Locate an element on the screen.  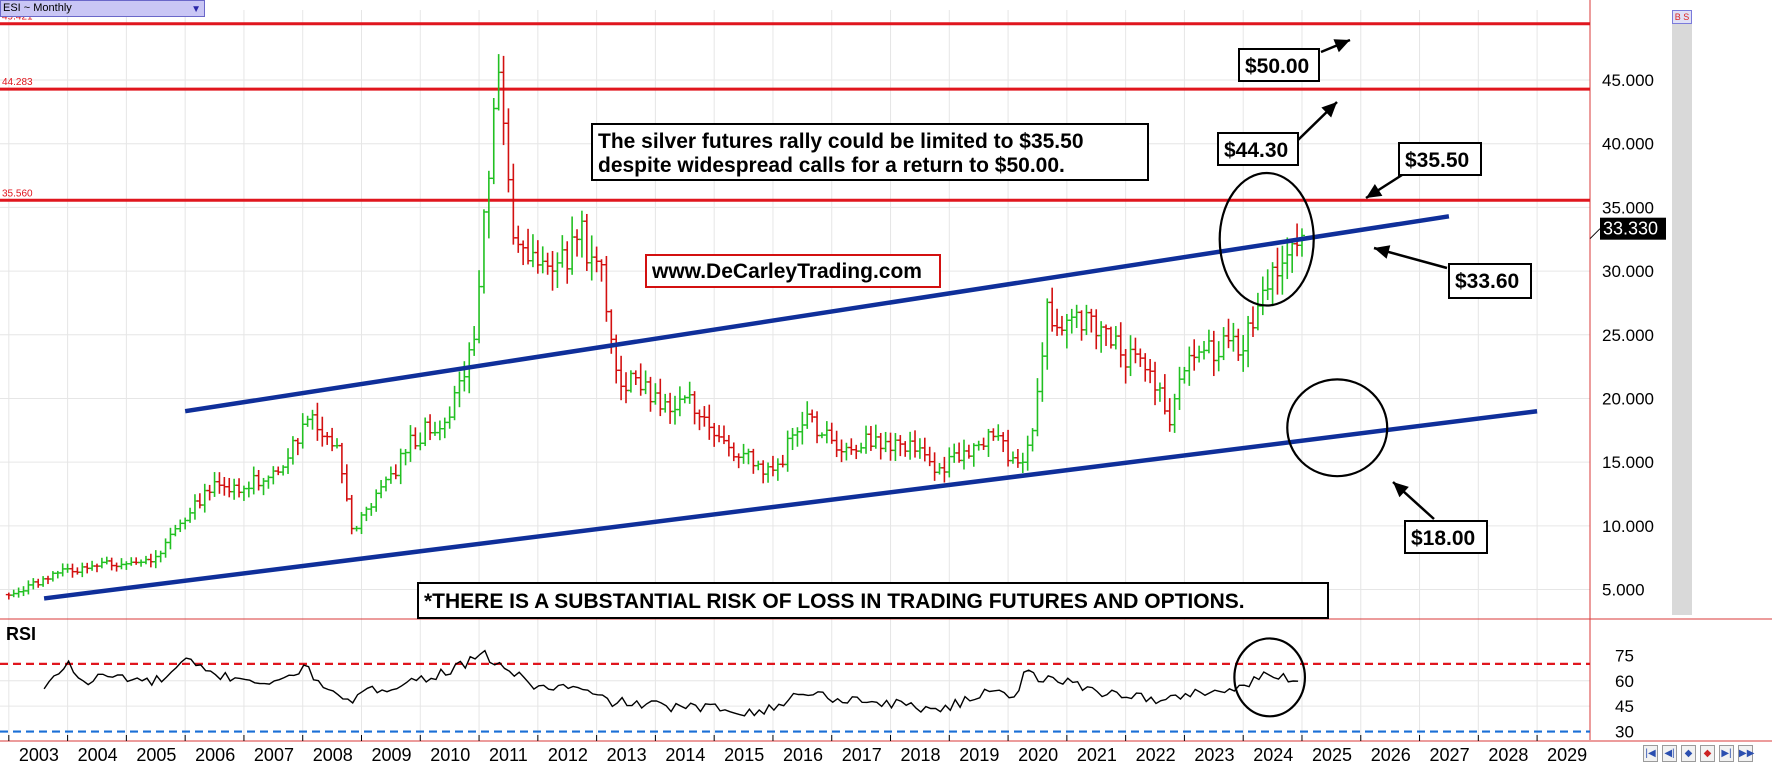
price-tick-label: 5.000 is located at coordinates (1623, 590).